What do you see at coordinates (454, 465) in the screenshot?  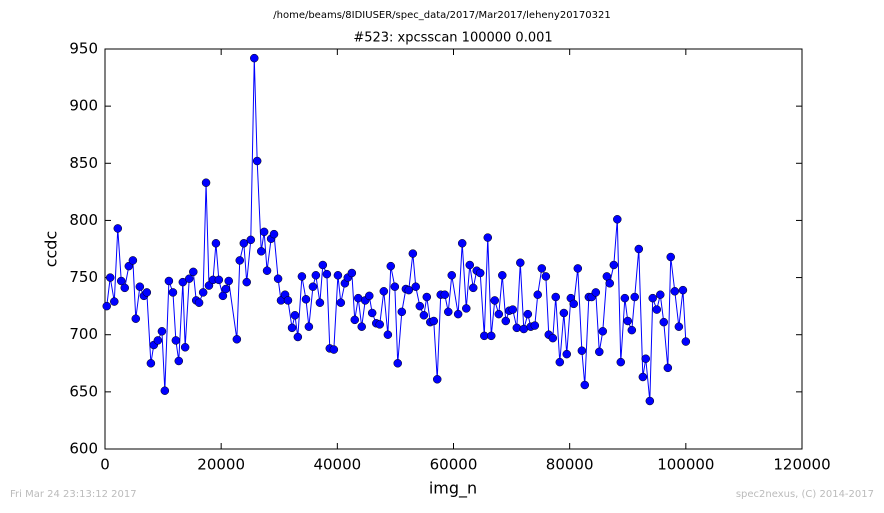 I see `x-tick-label: 60000` at bounding box center [454, 465].